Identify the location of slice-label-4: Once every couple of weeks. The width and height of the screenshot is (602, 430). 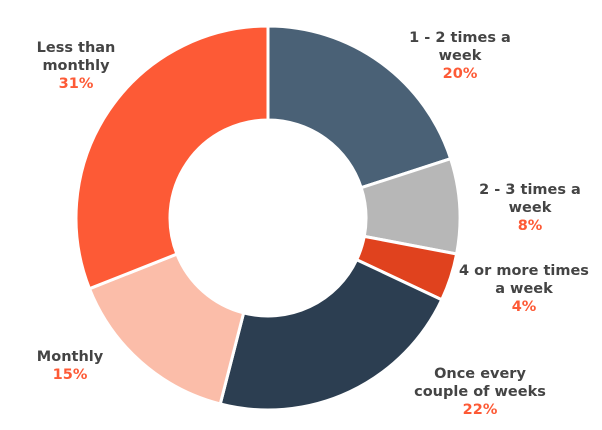
(480, 383).